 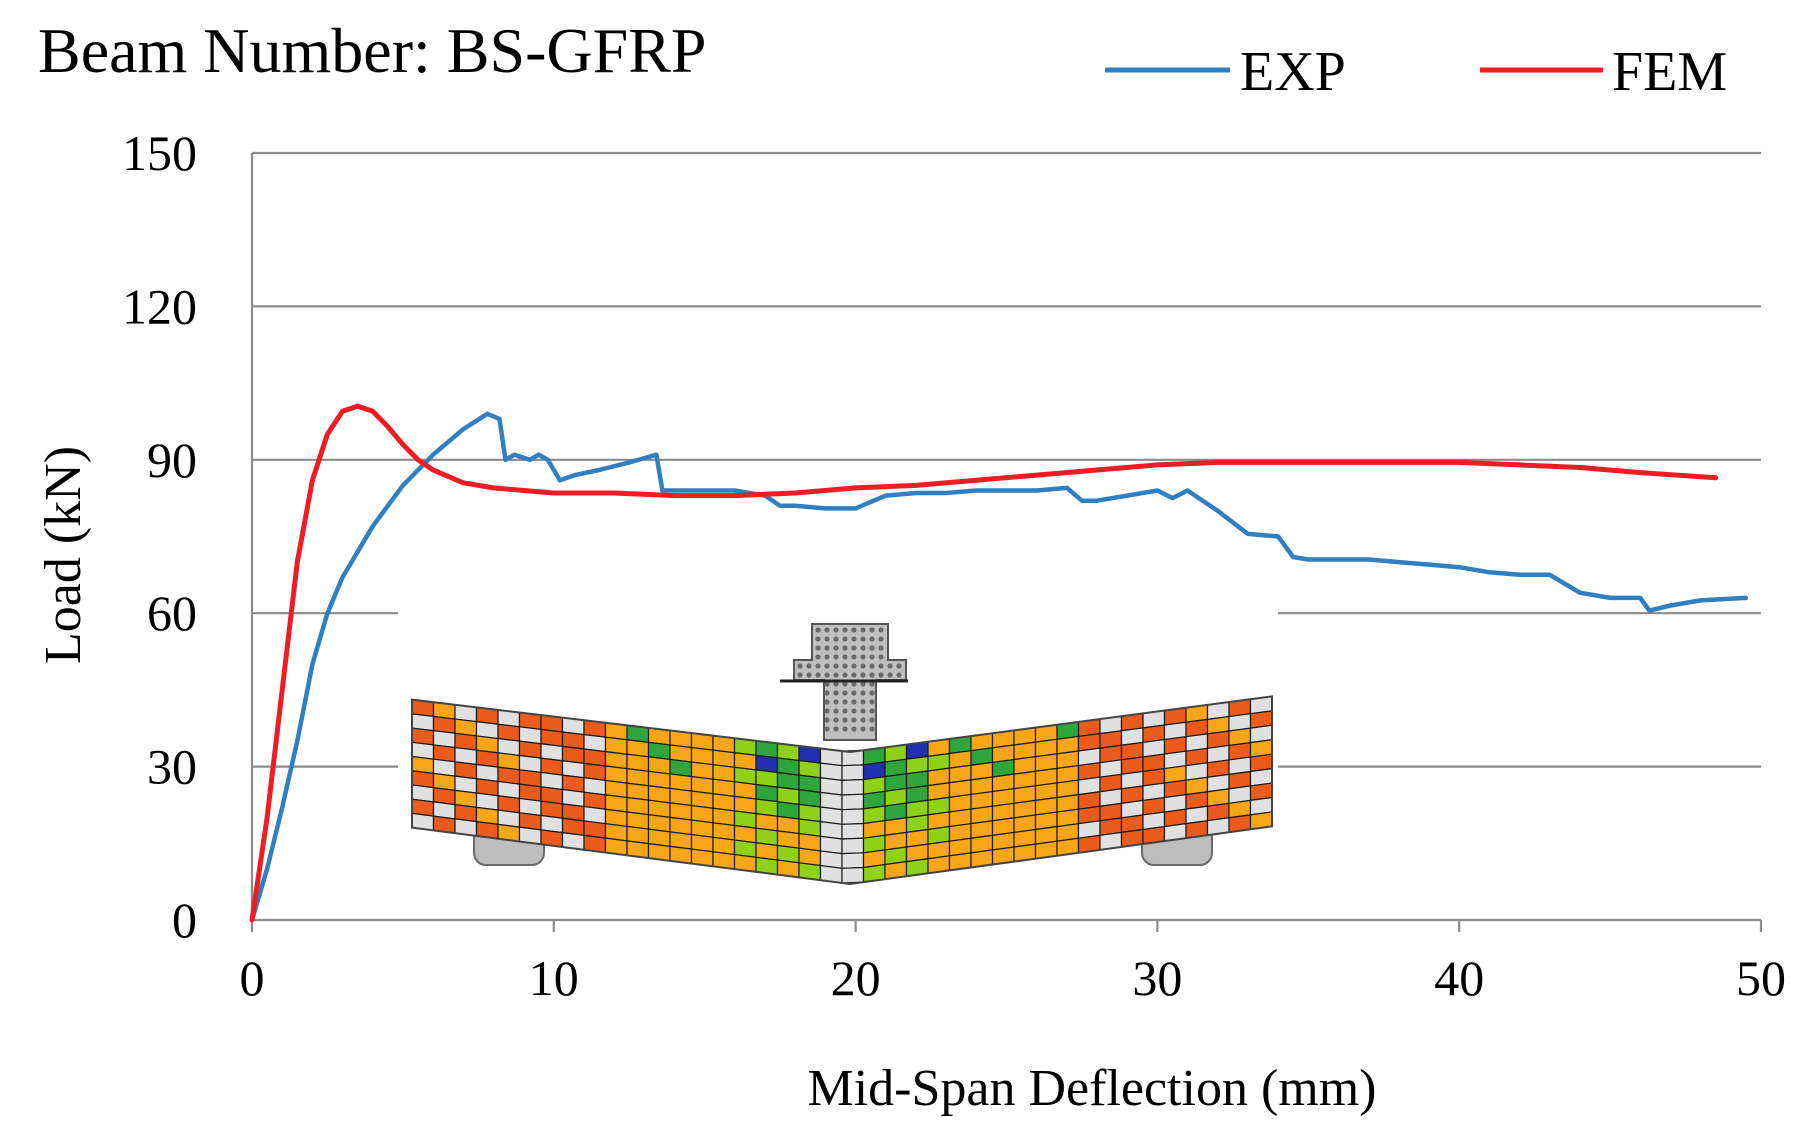 What do you see at coordinates (184, 920) in the screenshot?
I see `y-tick-label: 0` at bounding box center [184, 920].